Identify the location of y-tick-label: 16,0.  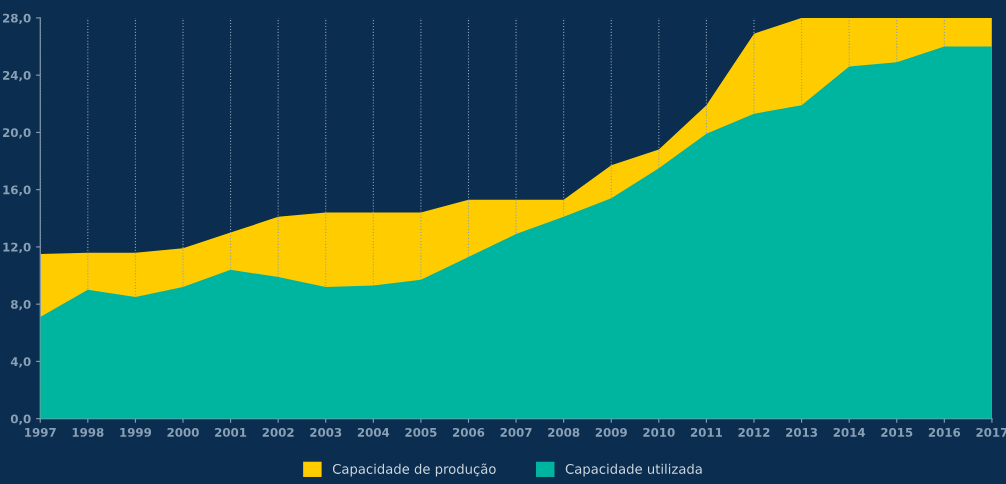
(17, 190).